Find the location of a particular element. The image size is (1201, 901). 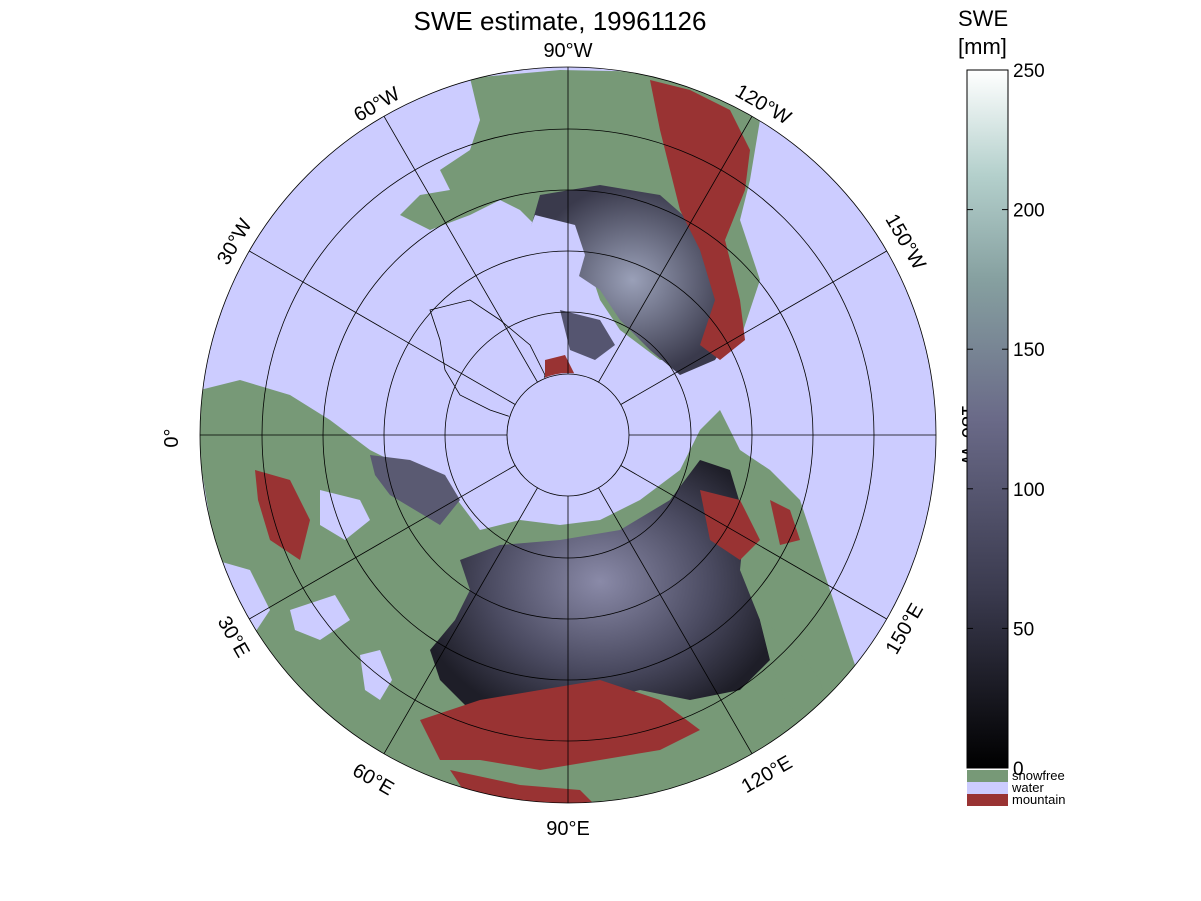

lon-label-60e: 60°E is located at coordinates (373, 779).